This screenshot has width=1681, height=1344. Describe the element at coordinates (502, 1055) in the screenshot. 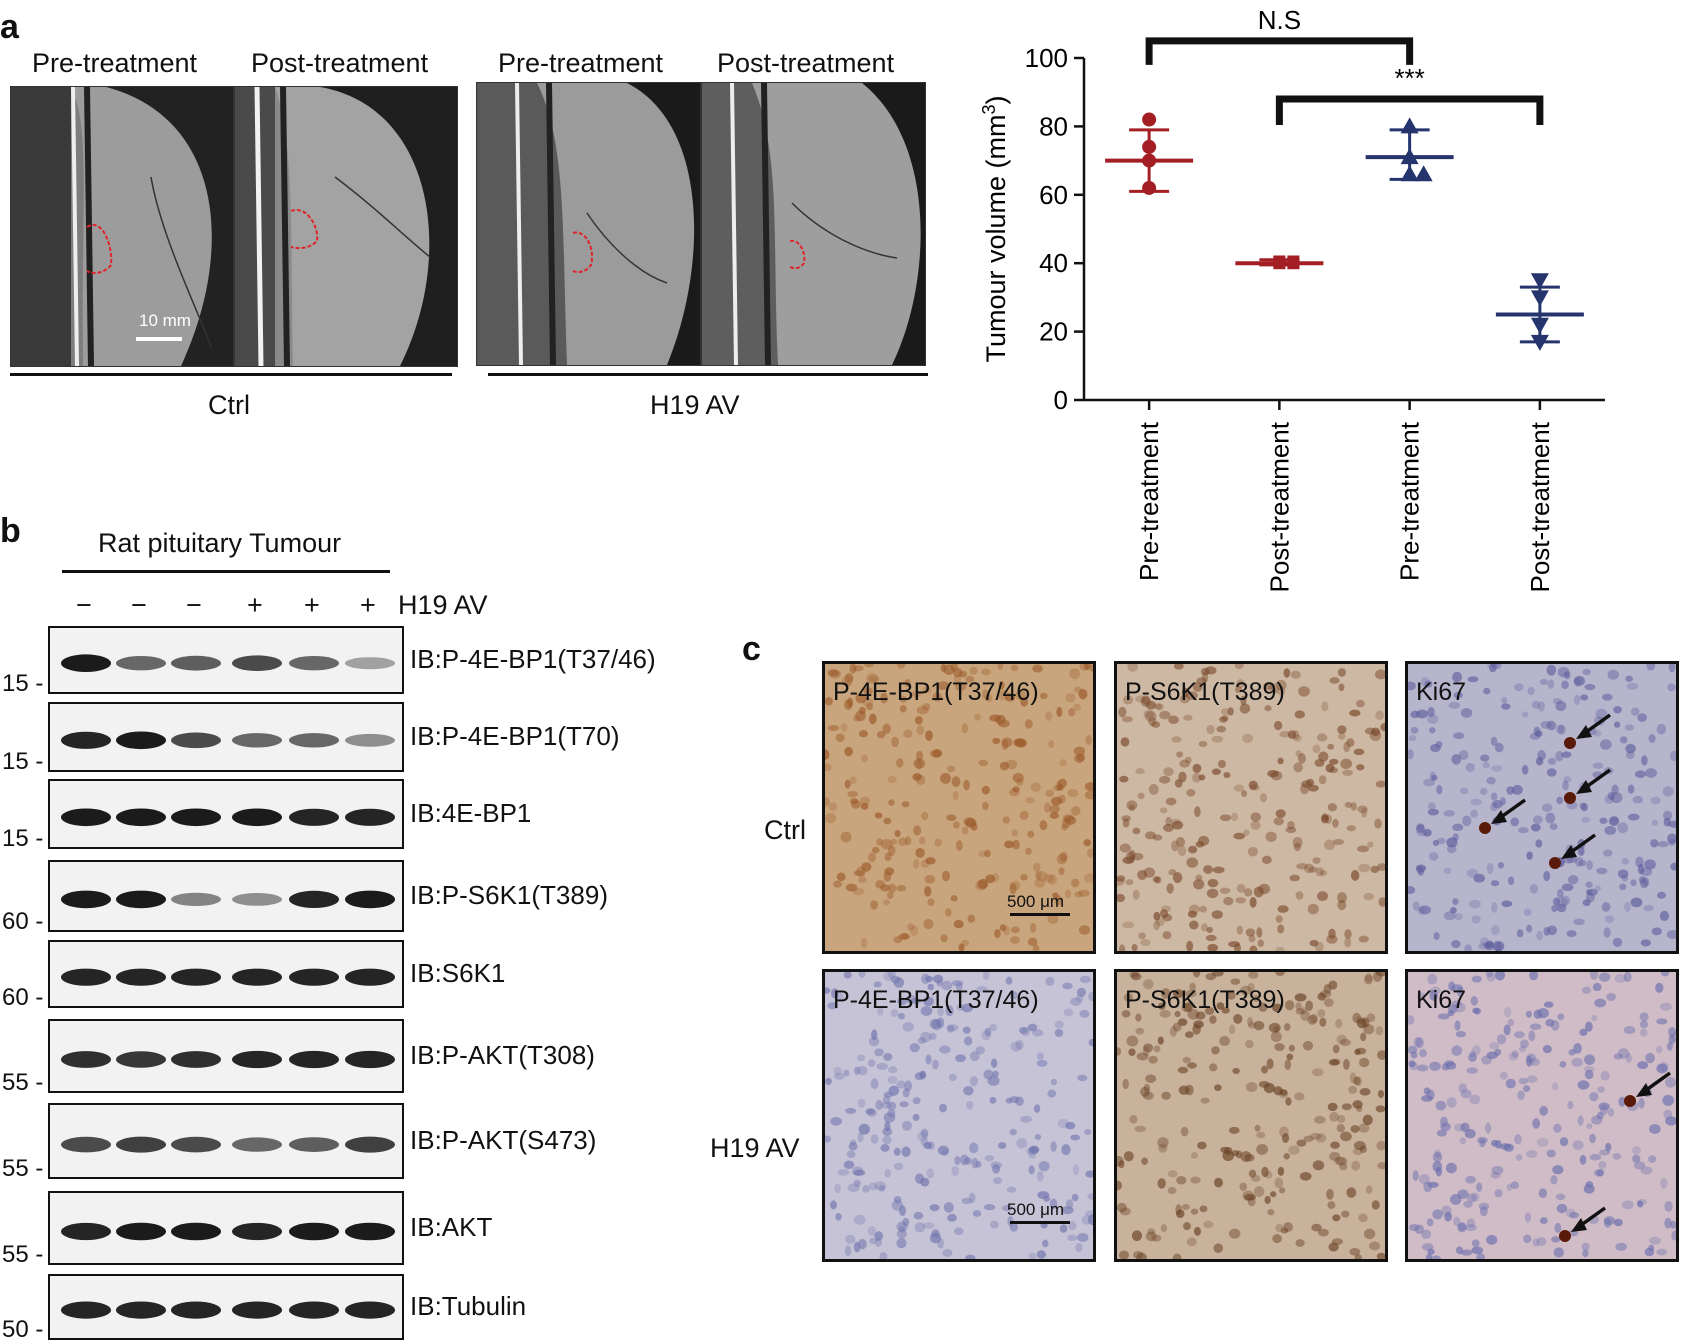

I see `antibody-label: IB:P-AKT(T308)` at that location.